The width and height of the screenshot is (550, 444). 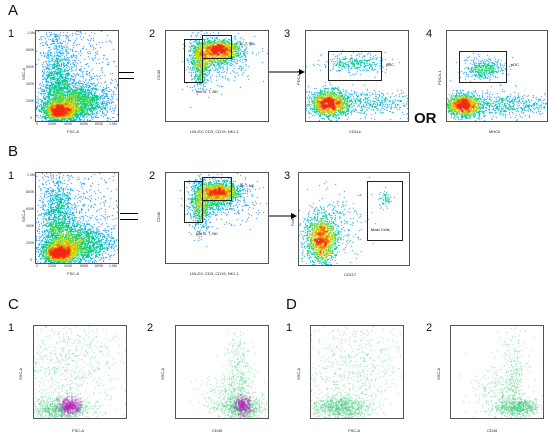 I want to click on x-tick-b1-4: 800K, so click(x=99, y=266).